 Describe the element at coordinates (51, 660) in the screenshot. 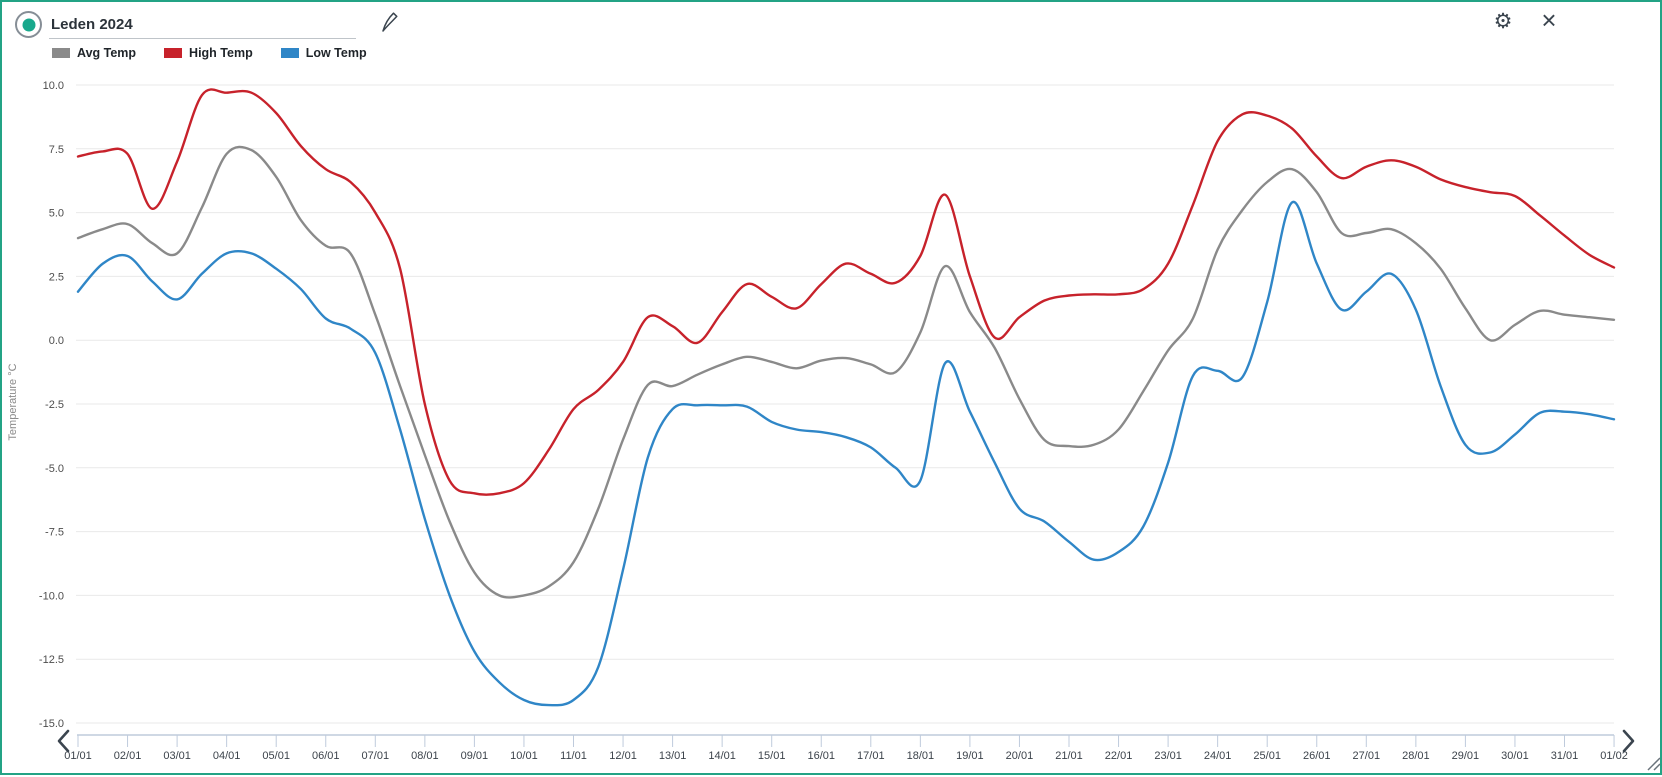

I see `y-axis-tick-label: -12.5` at that location.